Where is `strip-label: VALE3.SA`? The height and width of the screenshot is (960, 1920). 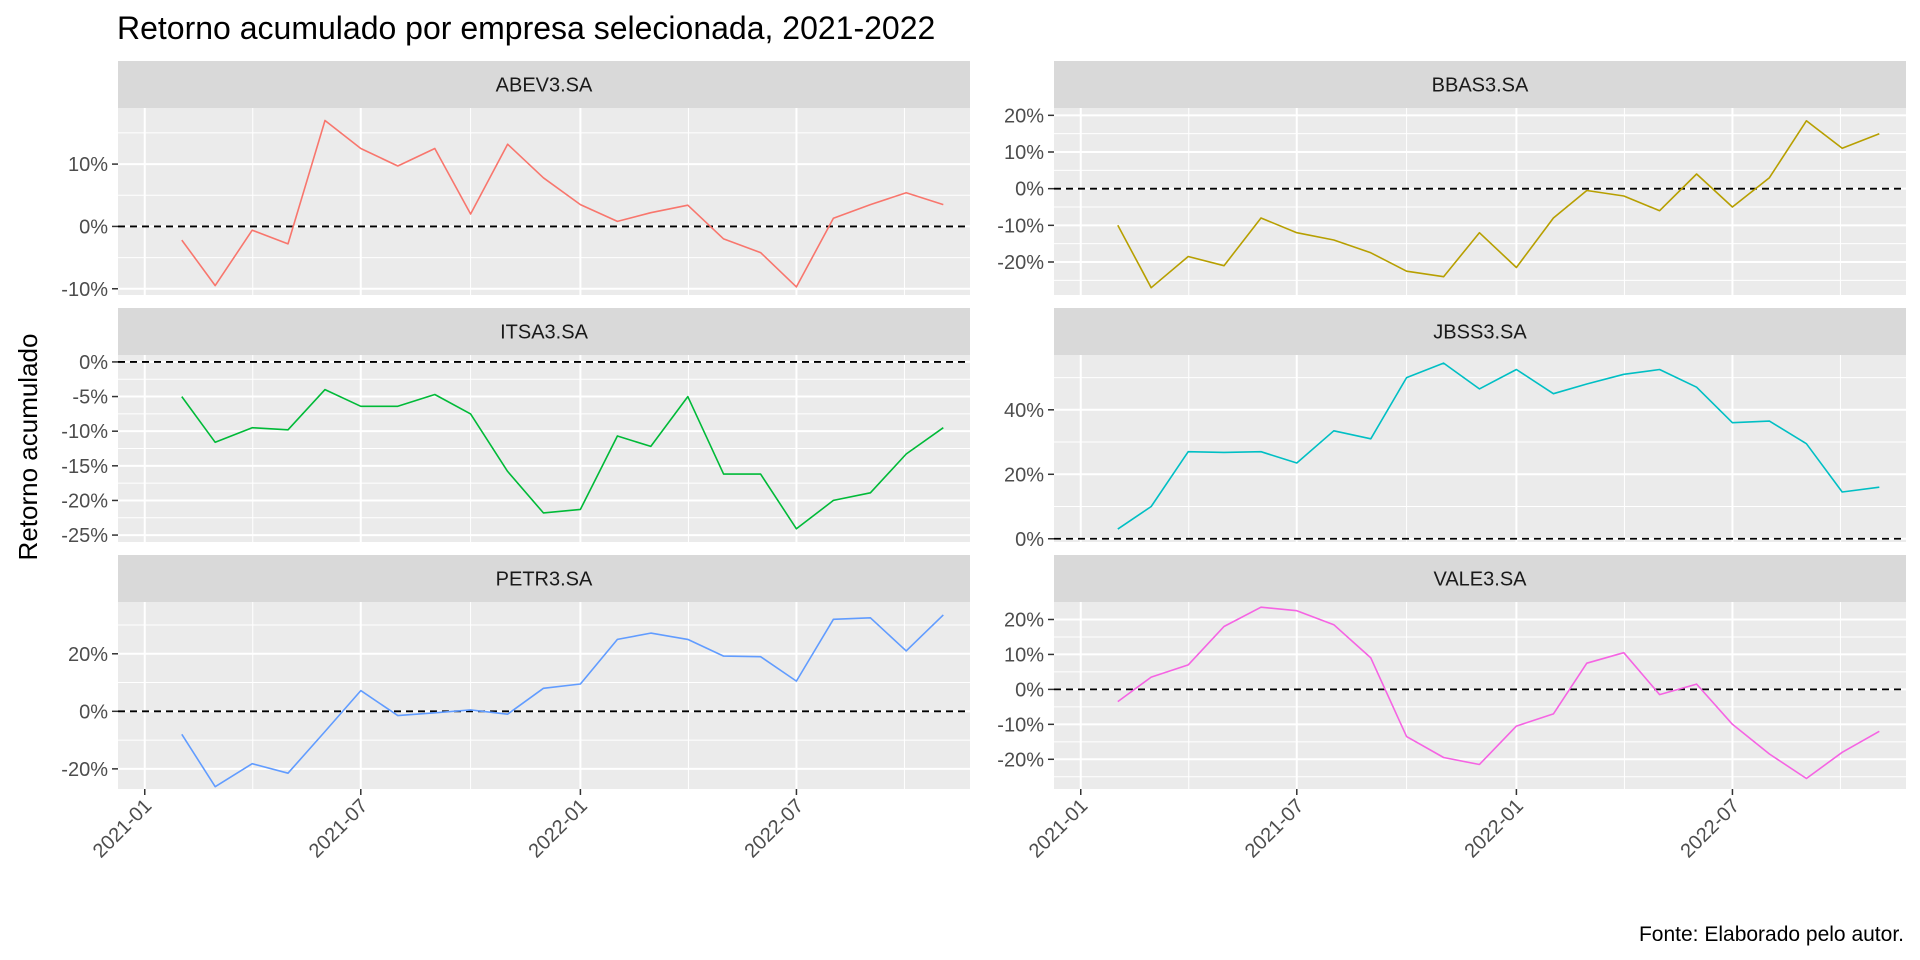 strip-label: VALE3.SA is located at coordinates (1480, 580).